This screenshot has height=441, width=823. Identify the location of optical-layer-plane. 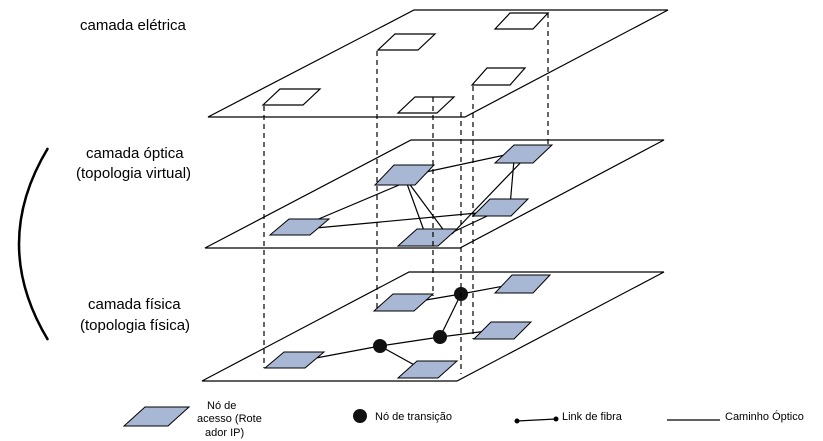
(434, 194).